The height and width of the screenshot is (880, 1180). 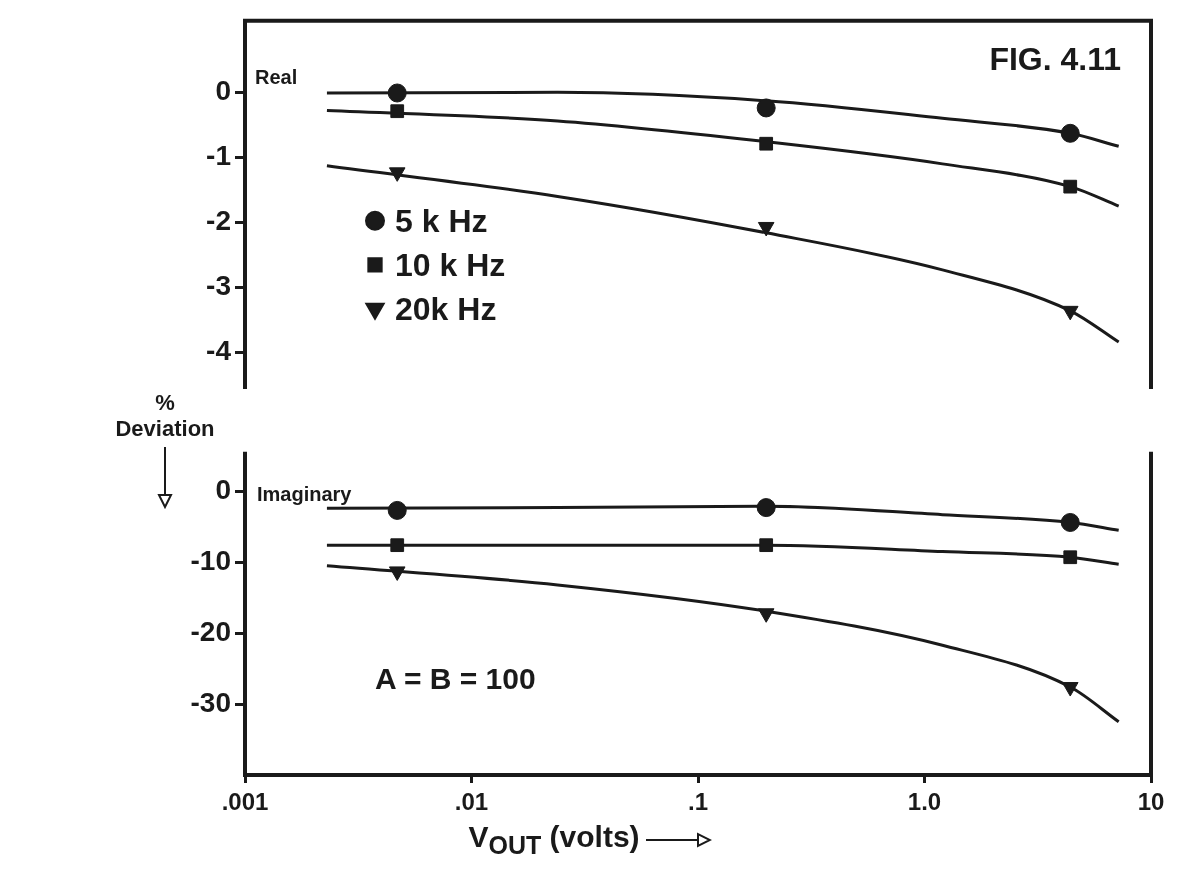 I want to click on legend-label: 20k Hz, so click(x=446, y=308).